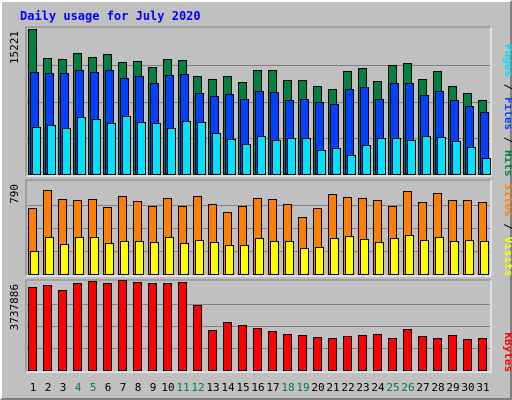 Image resolution: width=512 pixels, height=400 pixels. Describe the element at coordinates (167, 387) in the screenshot. I see `x-tick-day-10: 10` at that location.